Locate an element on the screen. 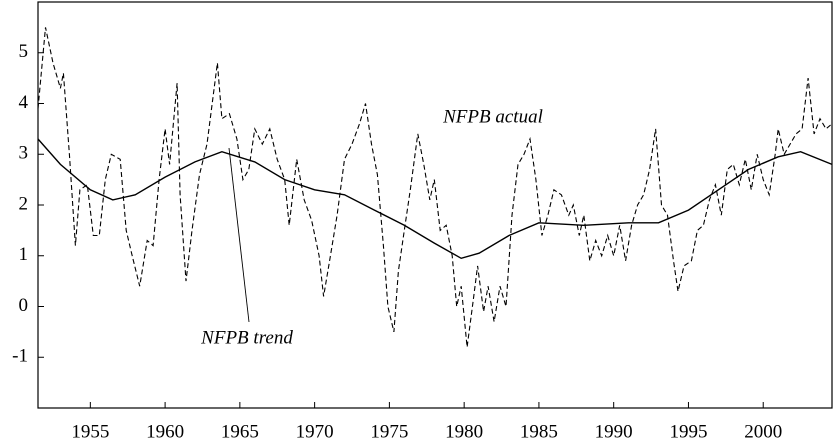 This screenshot has width=834, height=447. x-tick-label: 1960 is located at coordinates (165, 431).